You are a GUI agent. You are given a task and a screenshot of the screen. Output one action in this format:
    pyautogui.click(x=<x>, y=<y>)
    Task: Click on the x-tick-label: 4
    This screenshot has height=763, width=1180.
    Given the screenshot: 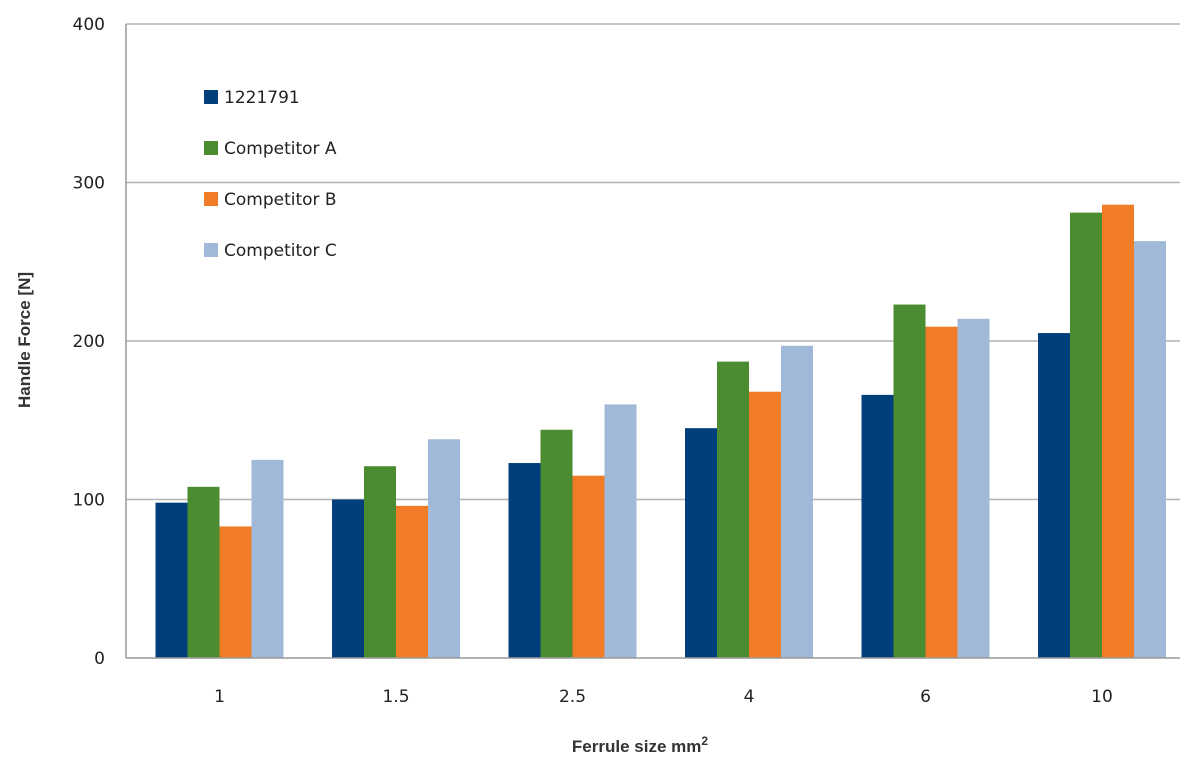 What is the action you would take?
    pyautogui.click(x=749, y=697)
    